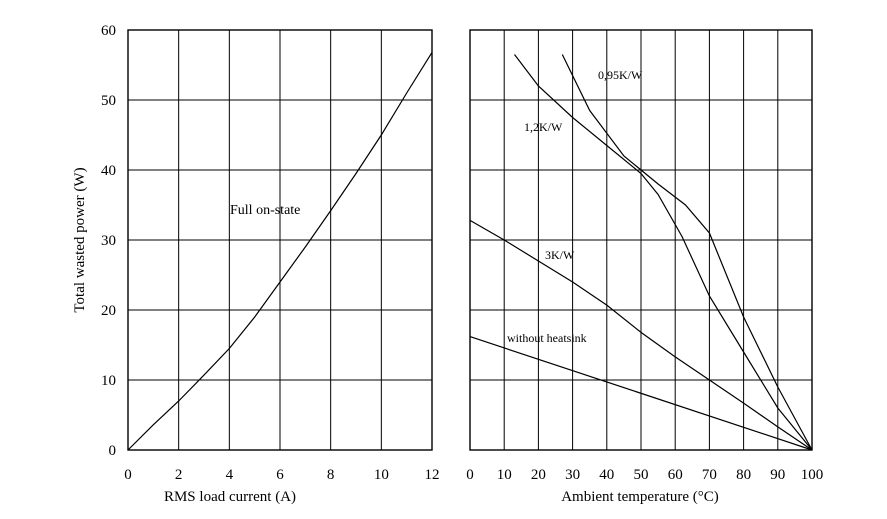 The image size is (887, 519). What do you see at coordinates (80, 239) in the screenshot?
I see `left-y-axis-label: Total wasted power (W)` at bounding box center [80, 239].